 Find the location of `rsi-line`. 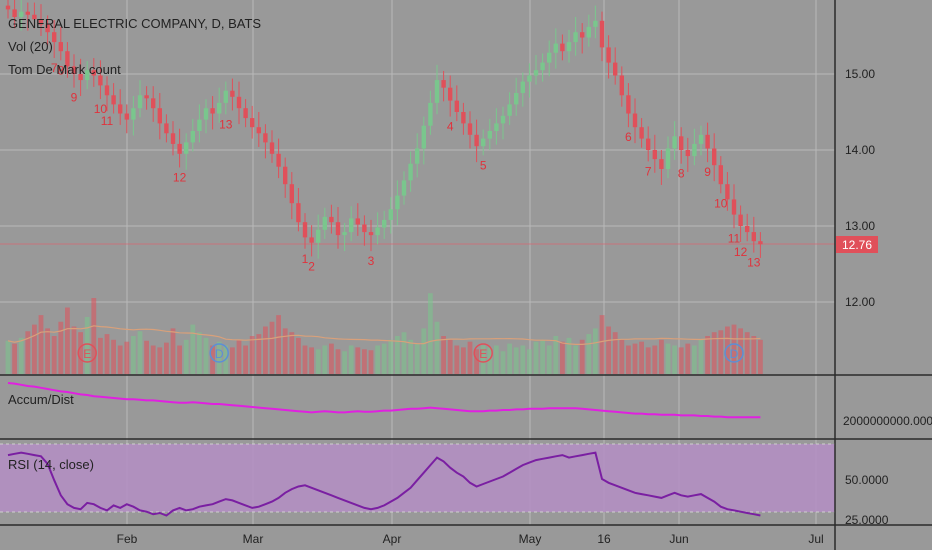

rsi-line is located at coordinates (384, 484).